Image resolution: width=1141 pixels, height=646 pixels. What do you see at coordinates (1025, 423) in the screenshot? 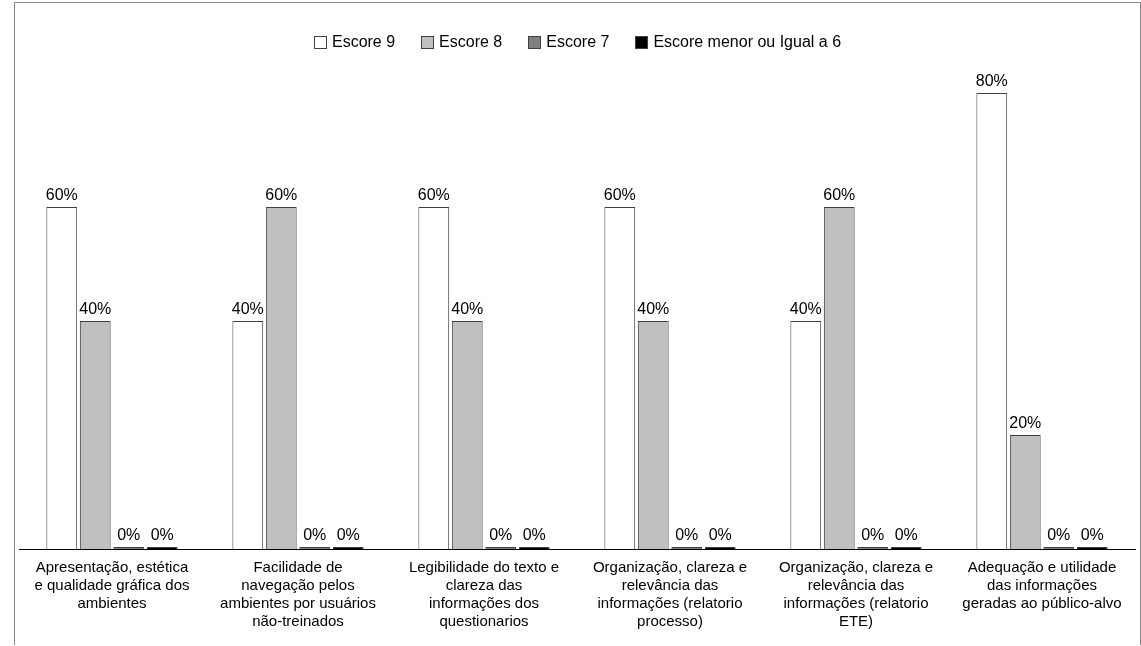
I see `data-label: 20%` at bounding box center [1025, 423].